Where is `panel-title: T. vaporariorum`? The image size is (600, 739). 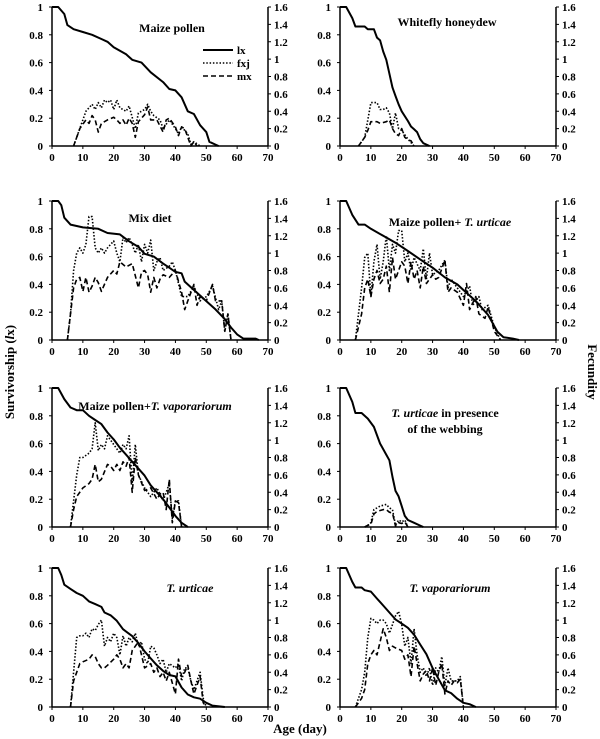 panel-title: T. vaporariorum is located at coordinates (450, 588).